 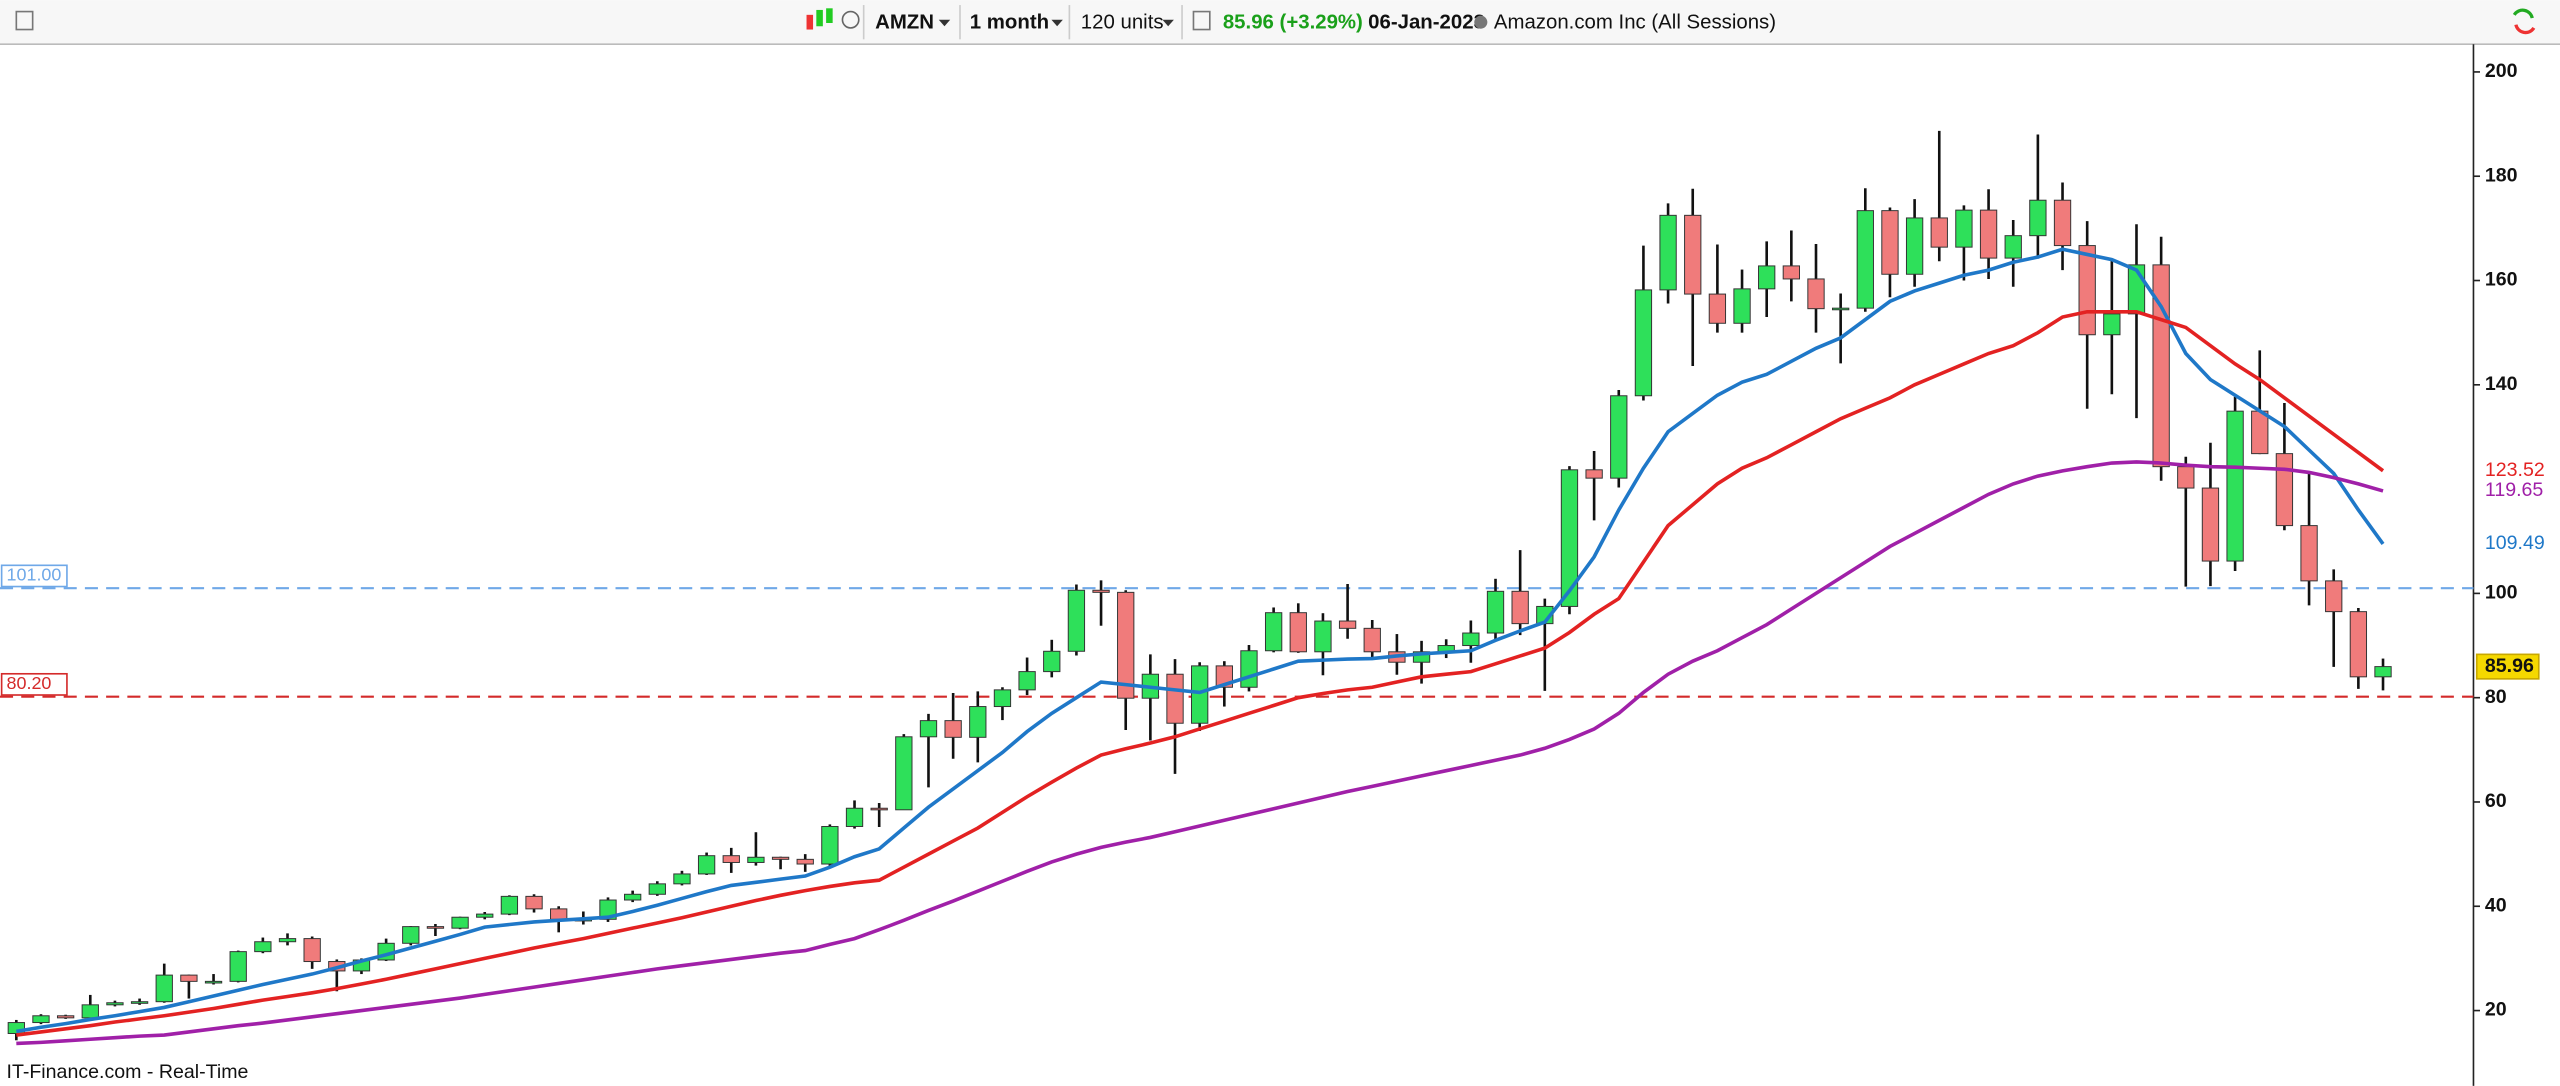 What do you see at coordinates (2514, 490) in the screenshot?
I see `ma-value-label: 119.65` at bounding box center [2514, 490].